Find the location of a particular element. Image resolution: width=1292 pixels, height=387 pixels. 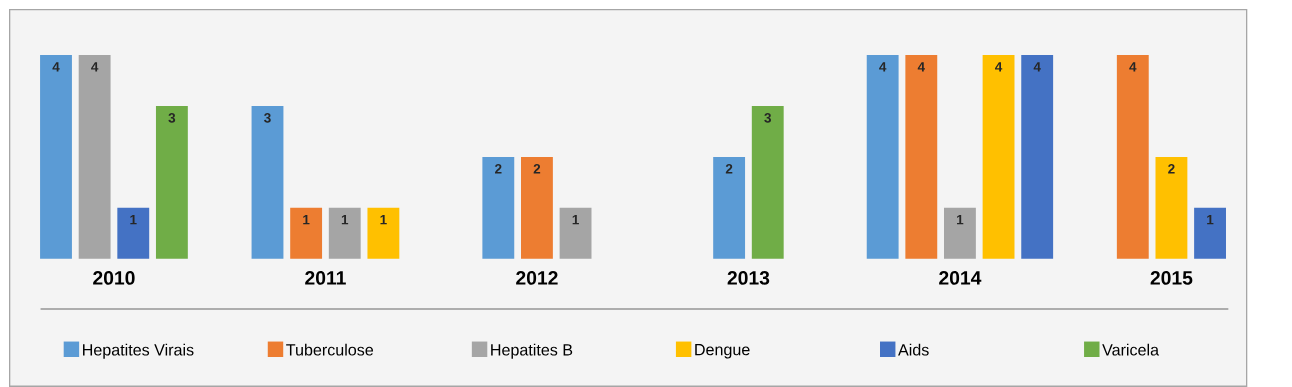

x-tick-label: 2014 is located at coordinates (960, 278).